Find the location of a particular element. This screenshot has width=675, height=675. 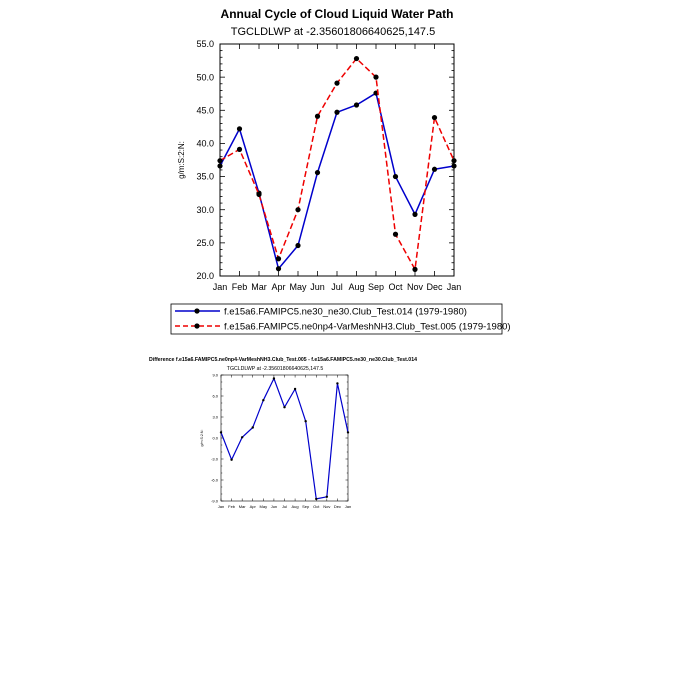

main-x-tick-label: Aug is located at coordinates (356, 287).